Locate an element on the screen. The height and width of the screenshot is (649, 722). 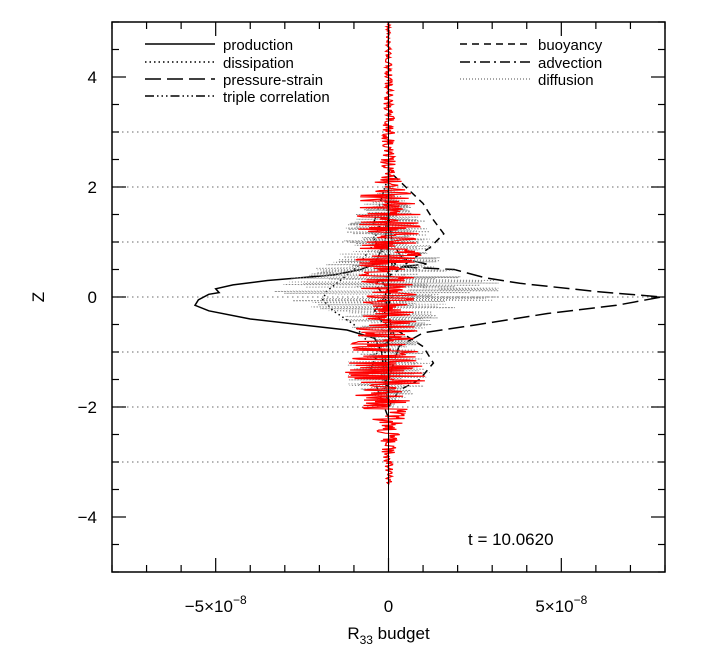
legend-label-3: triple correlation is located at coordinates (276, 97).